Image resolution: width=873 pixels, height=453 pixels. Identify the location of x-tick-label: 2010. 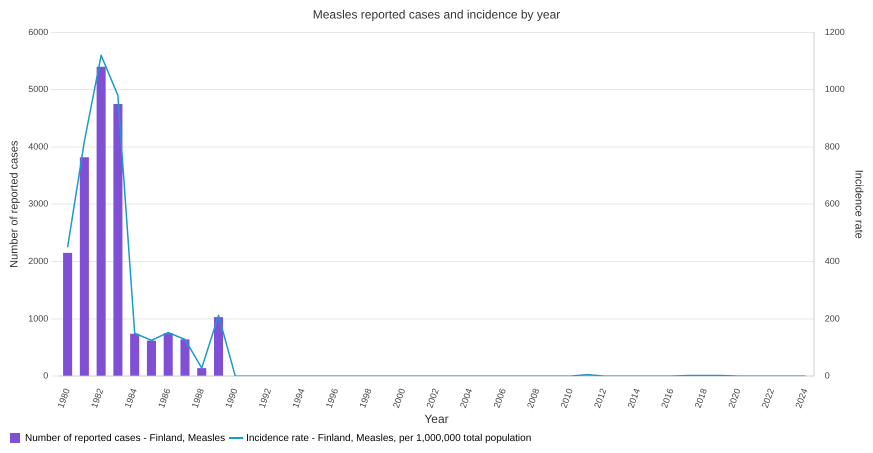
(566, 398).